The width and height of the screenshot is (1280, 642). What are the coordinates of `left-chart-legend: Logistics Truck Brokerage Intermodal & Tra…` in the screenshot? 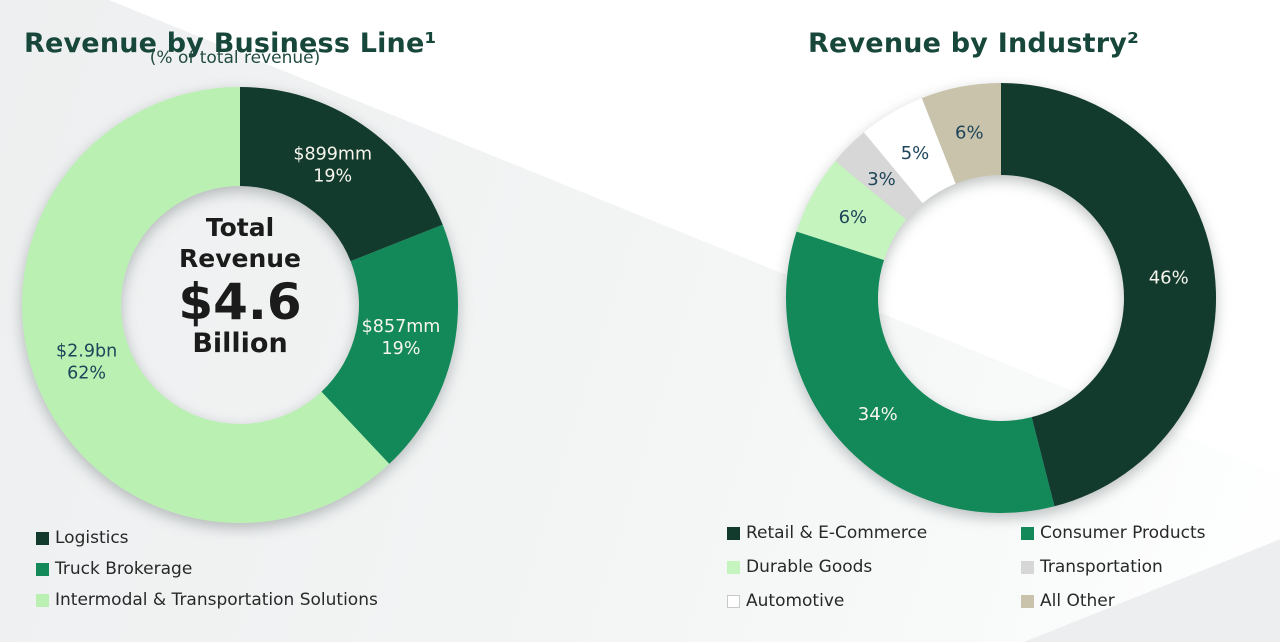 It's located at (207, 569).